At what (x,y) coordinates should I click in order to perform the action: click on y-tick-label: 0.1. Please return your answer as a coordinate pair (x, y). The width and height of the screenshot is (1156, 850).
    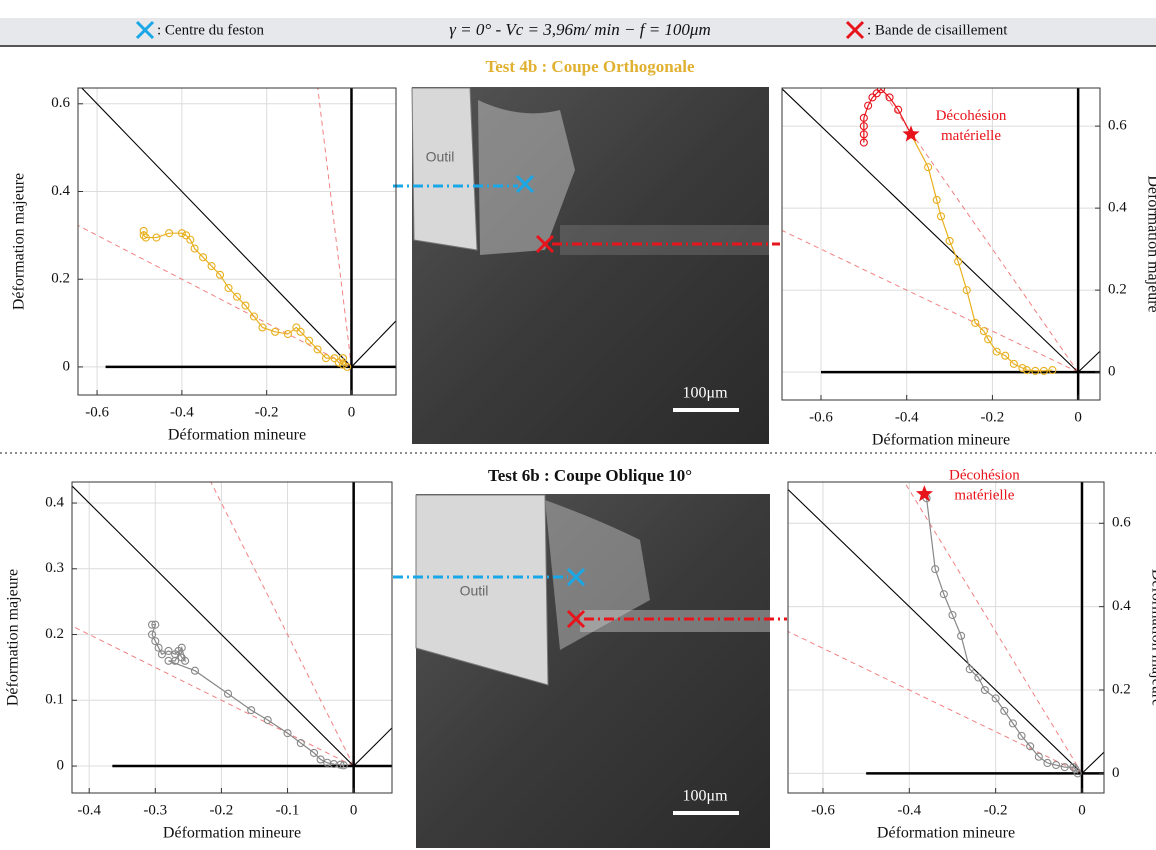
    Looking at the image, I should click on (54, 700).